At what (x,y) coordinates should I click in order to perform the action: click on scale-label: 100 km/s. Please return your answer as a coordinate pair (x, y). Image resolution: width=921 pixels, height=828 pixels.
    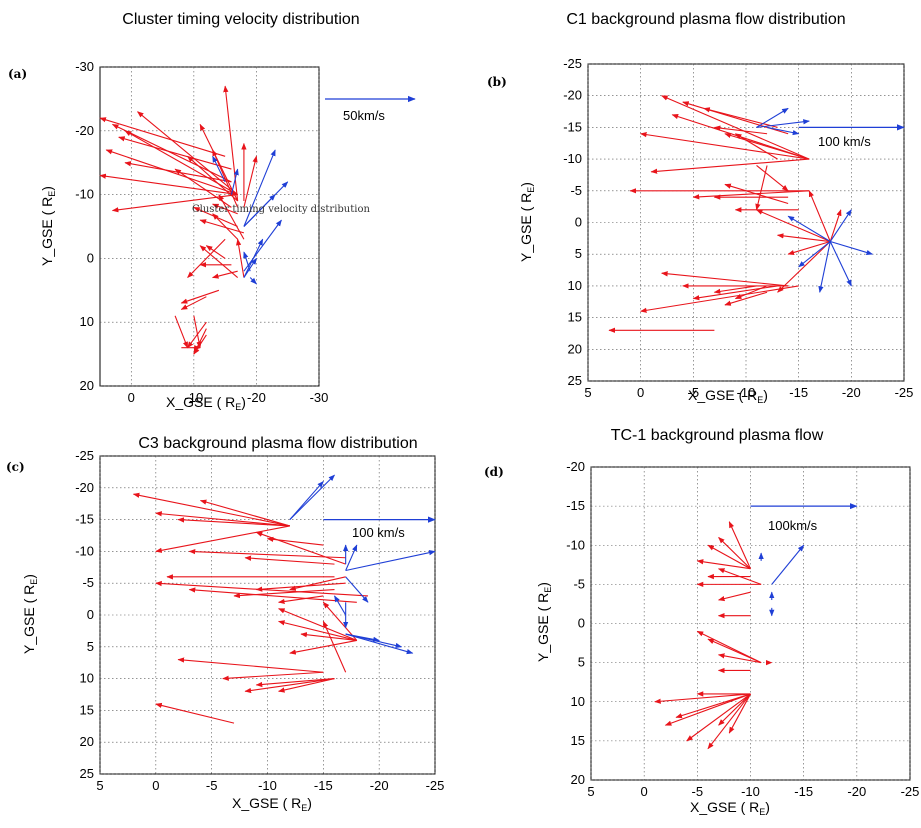
    Looking at the image, I should click on (378, 532).